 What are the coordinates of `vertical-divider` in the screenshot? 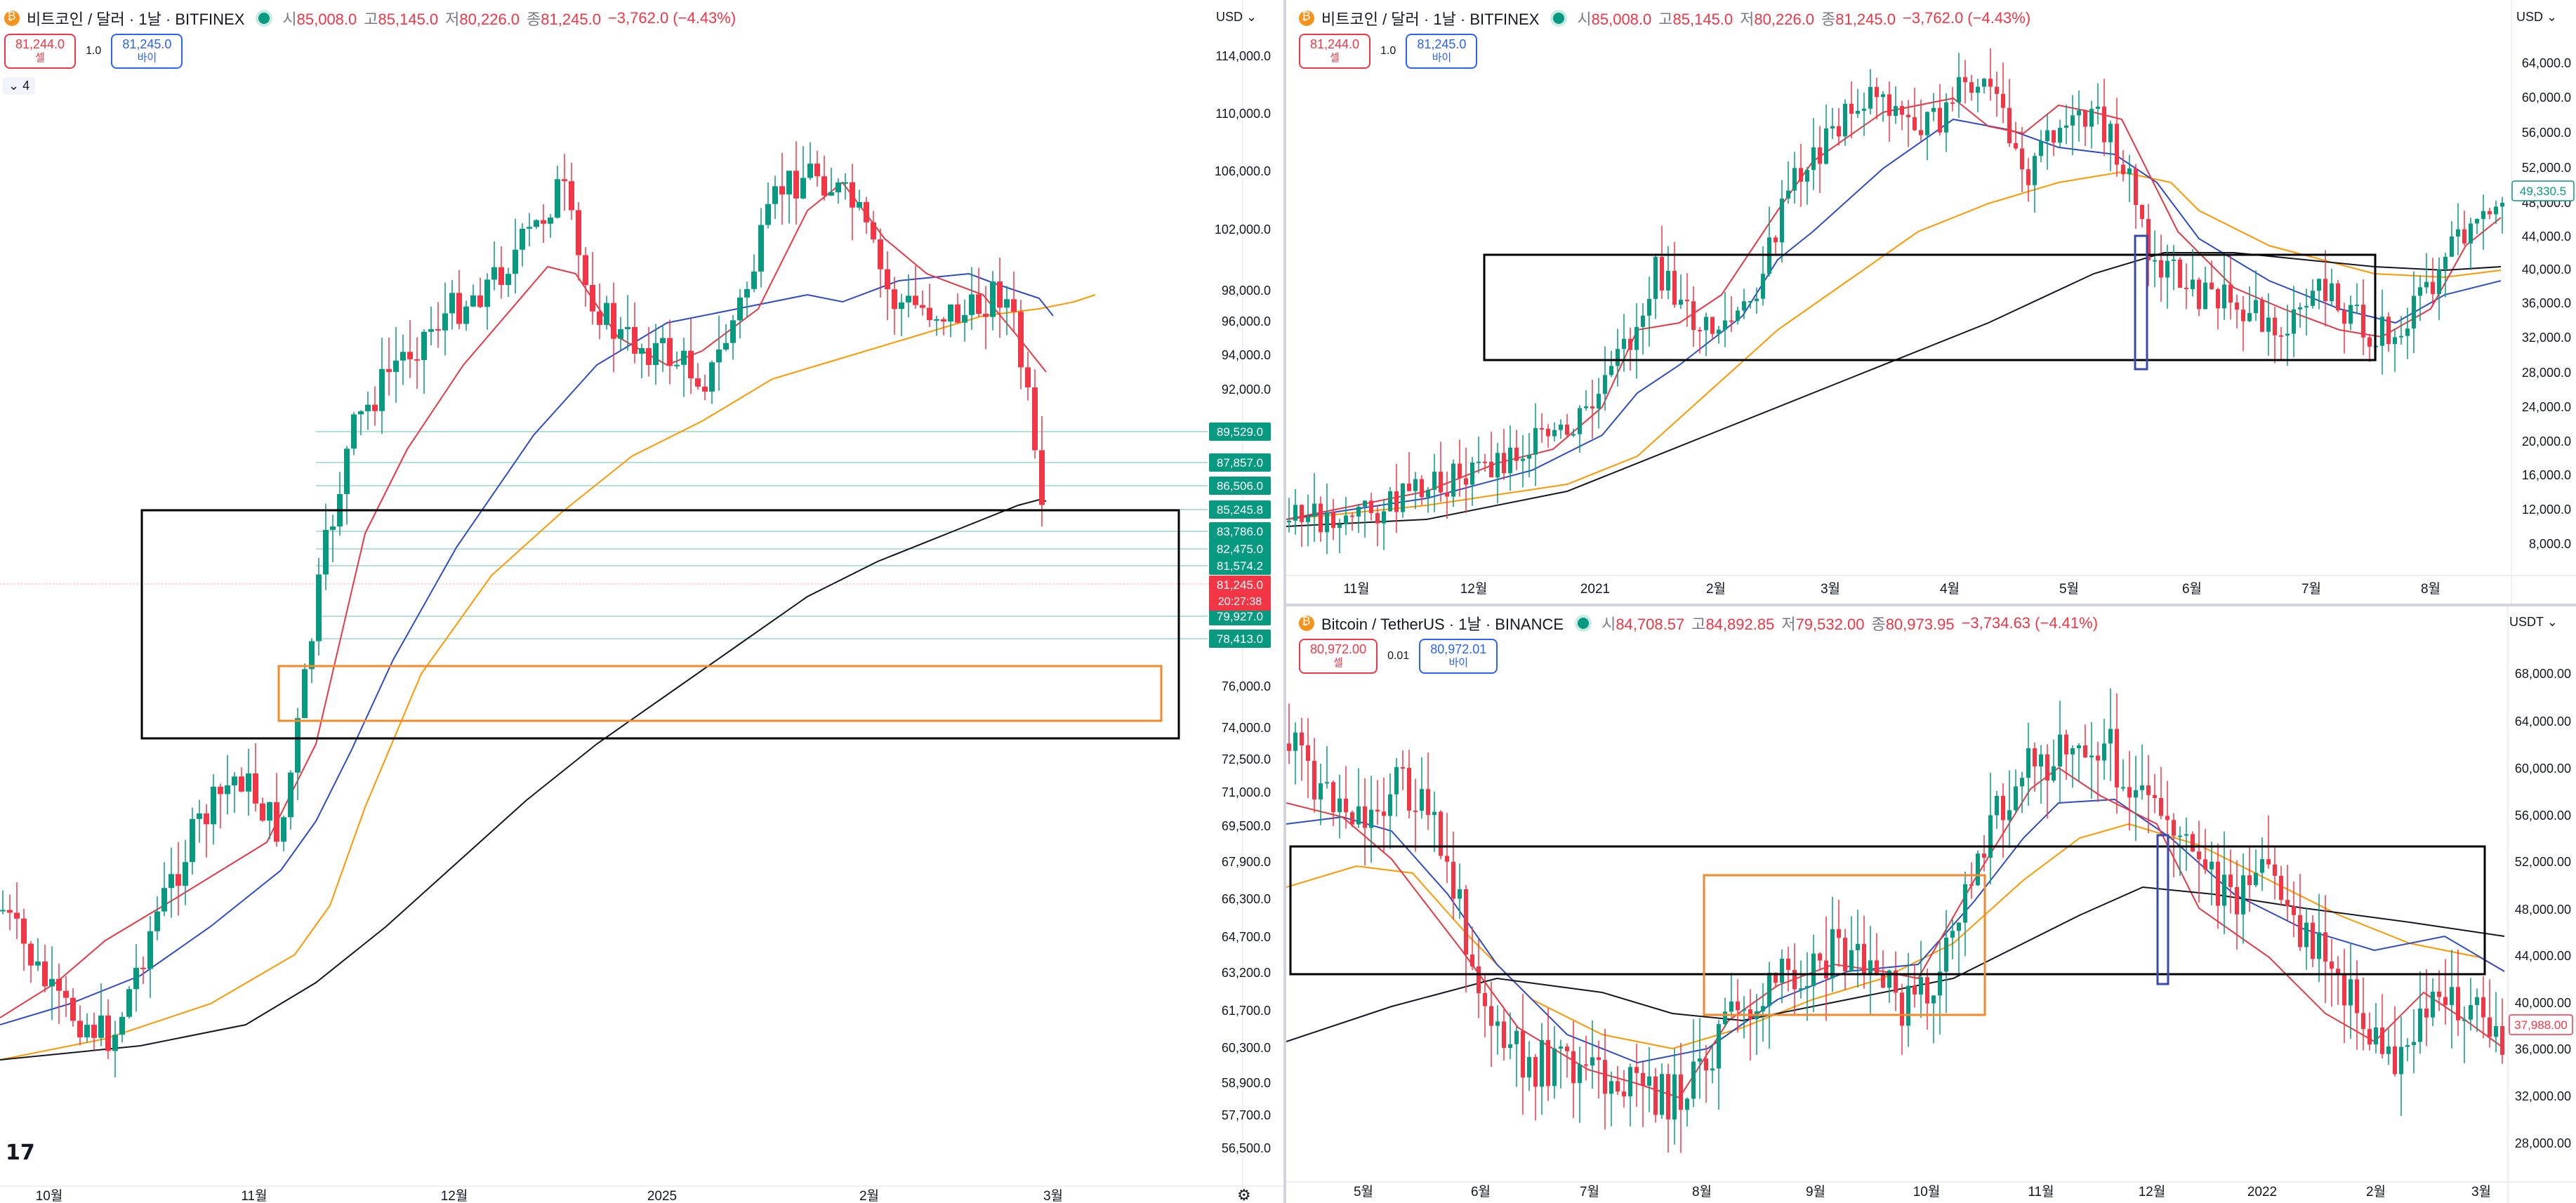 It's located at (1284, 601).